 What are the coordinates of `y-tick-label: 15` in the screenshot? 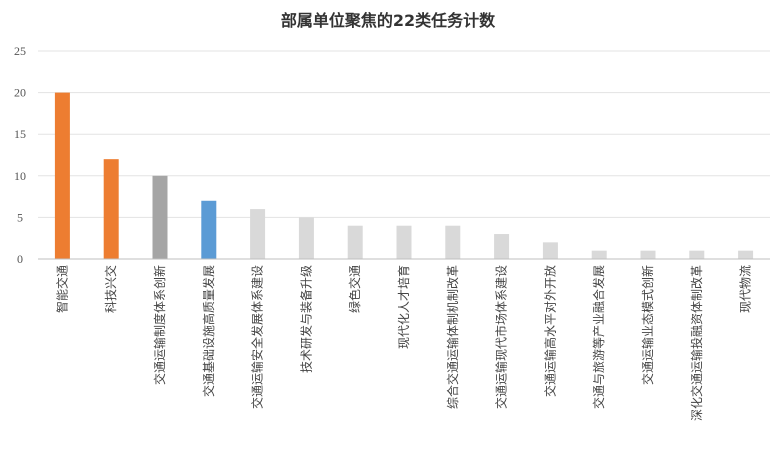 It's located at (20, 134).